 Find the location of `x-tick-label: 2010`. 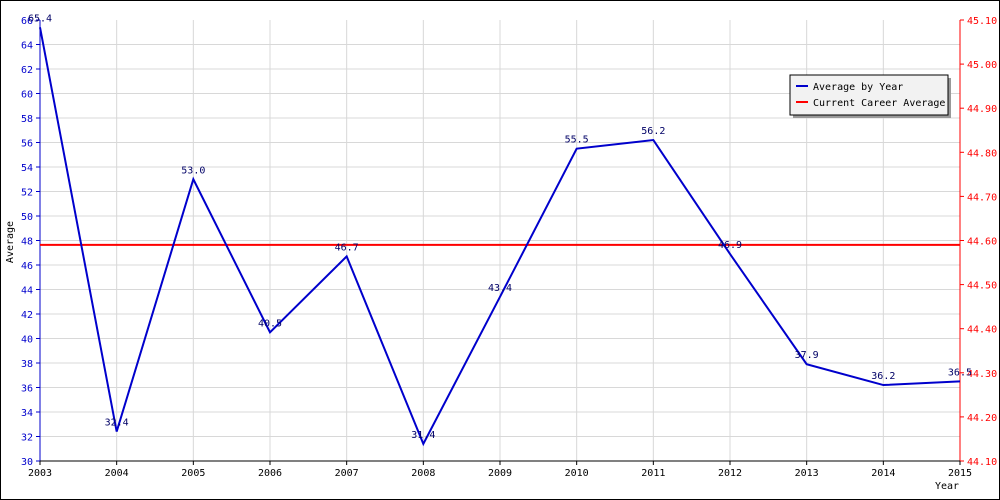

x-tick-label: 2010 is located at coordinates (577, 473).